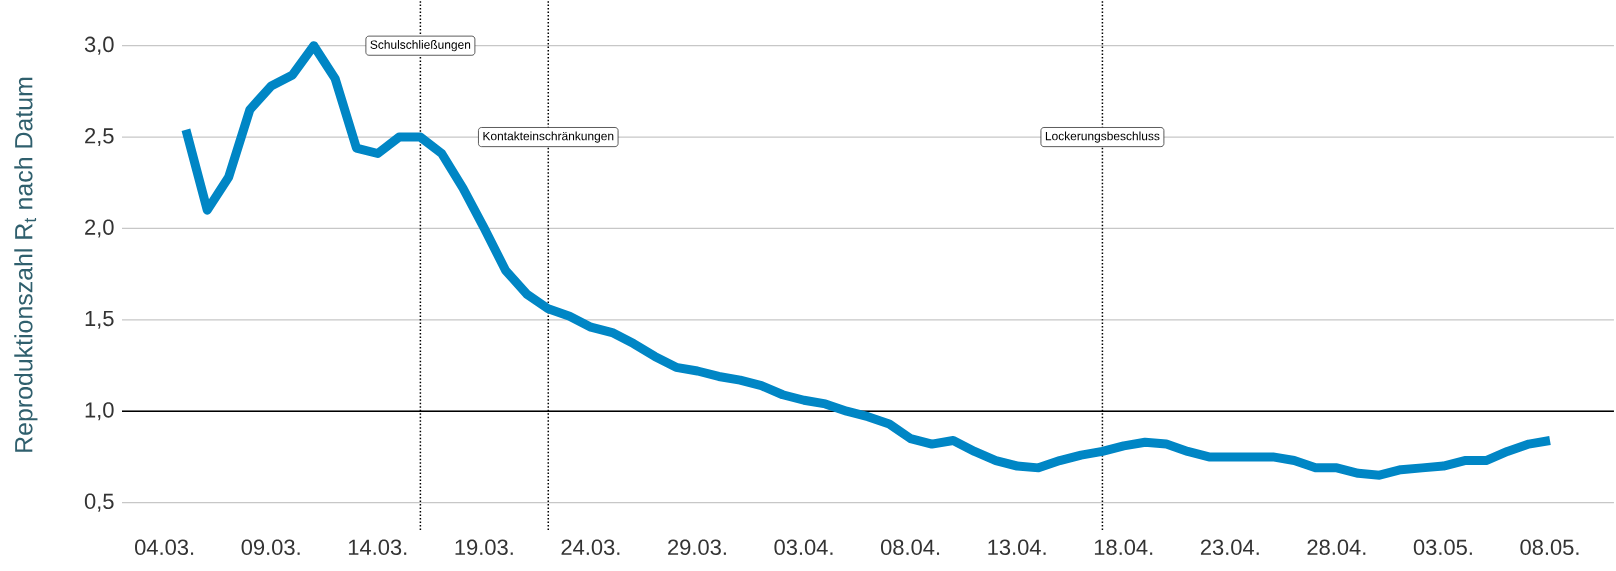  I want to click on annotation: Kontakteinschränkungen, so click(548, 137).